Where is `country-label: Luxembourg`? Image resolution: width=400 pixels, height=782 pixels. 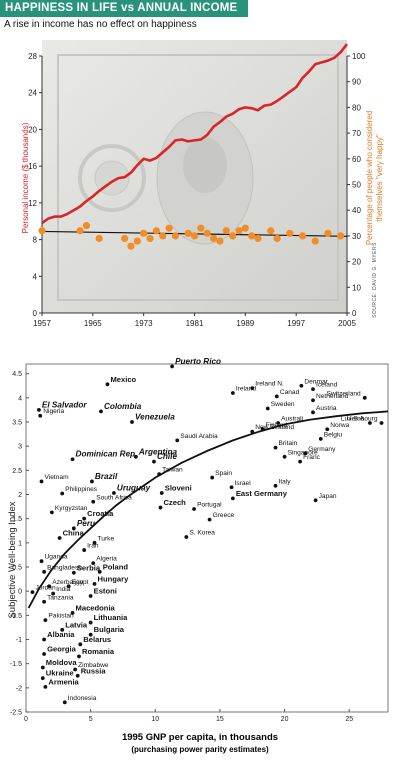
country-label: Luxembourg is located at coordinates (359, 418).